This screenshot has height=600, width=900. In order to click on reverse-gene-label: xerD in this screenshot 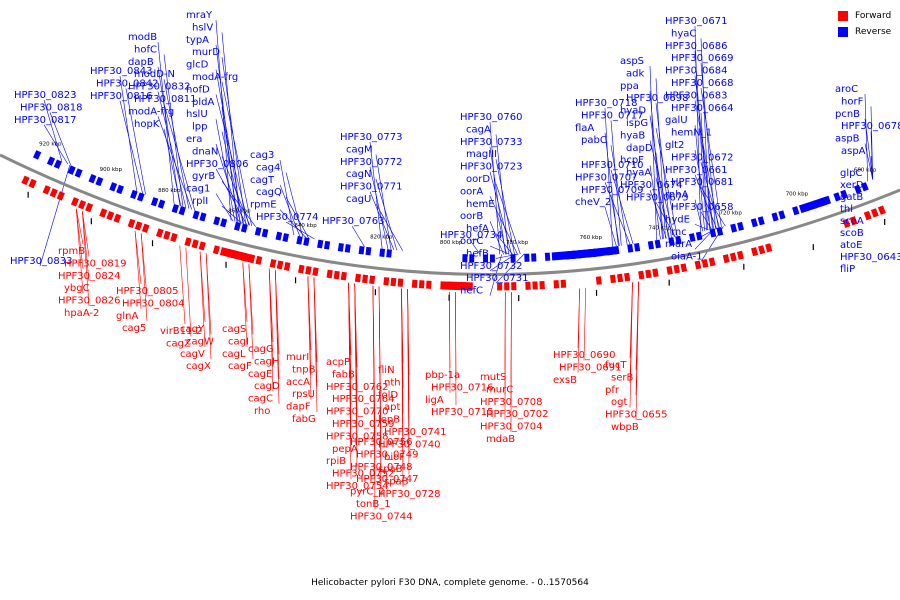, I will do `click(852, 185)`.